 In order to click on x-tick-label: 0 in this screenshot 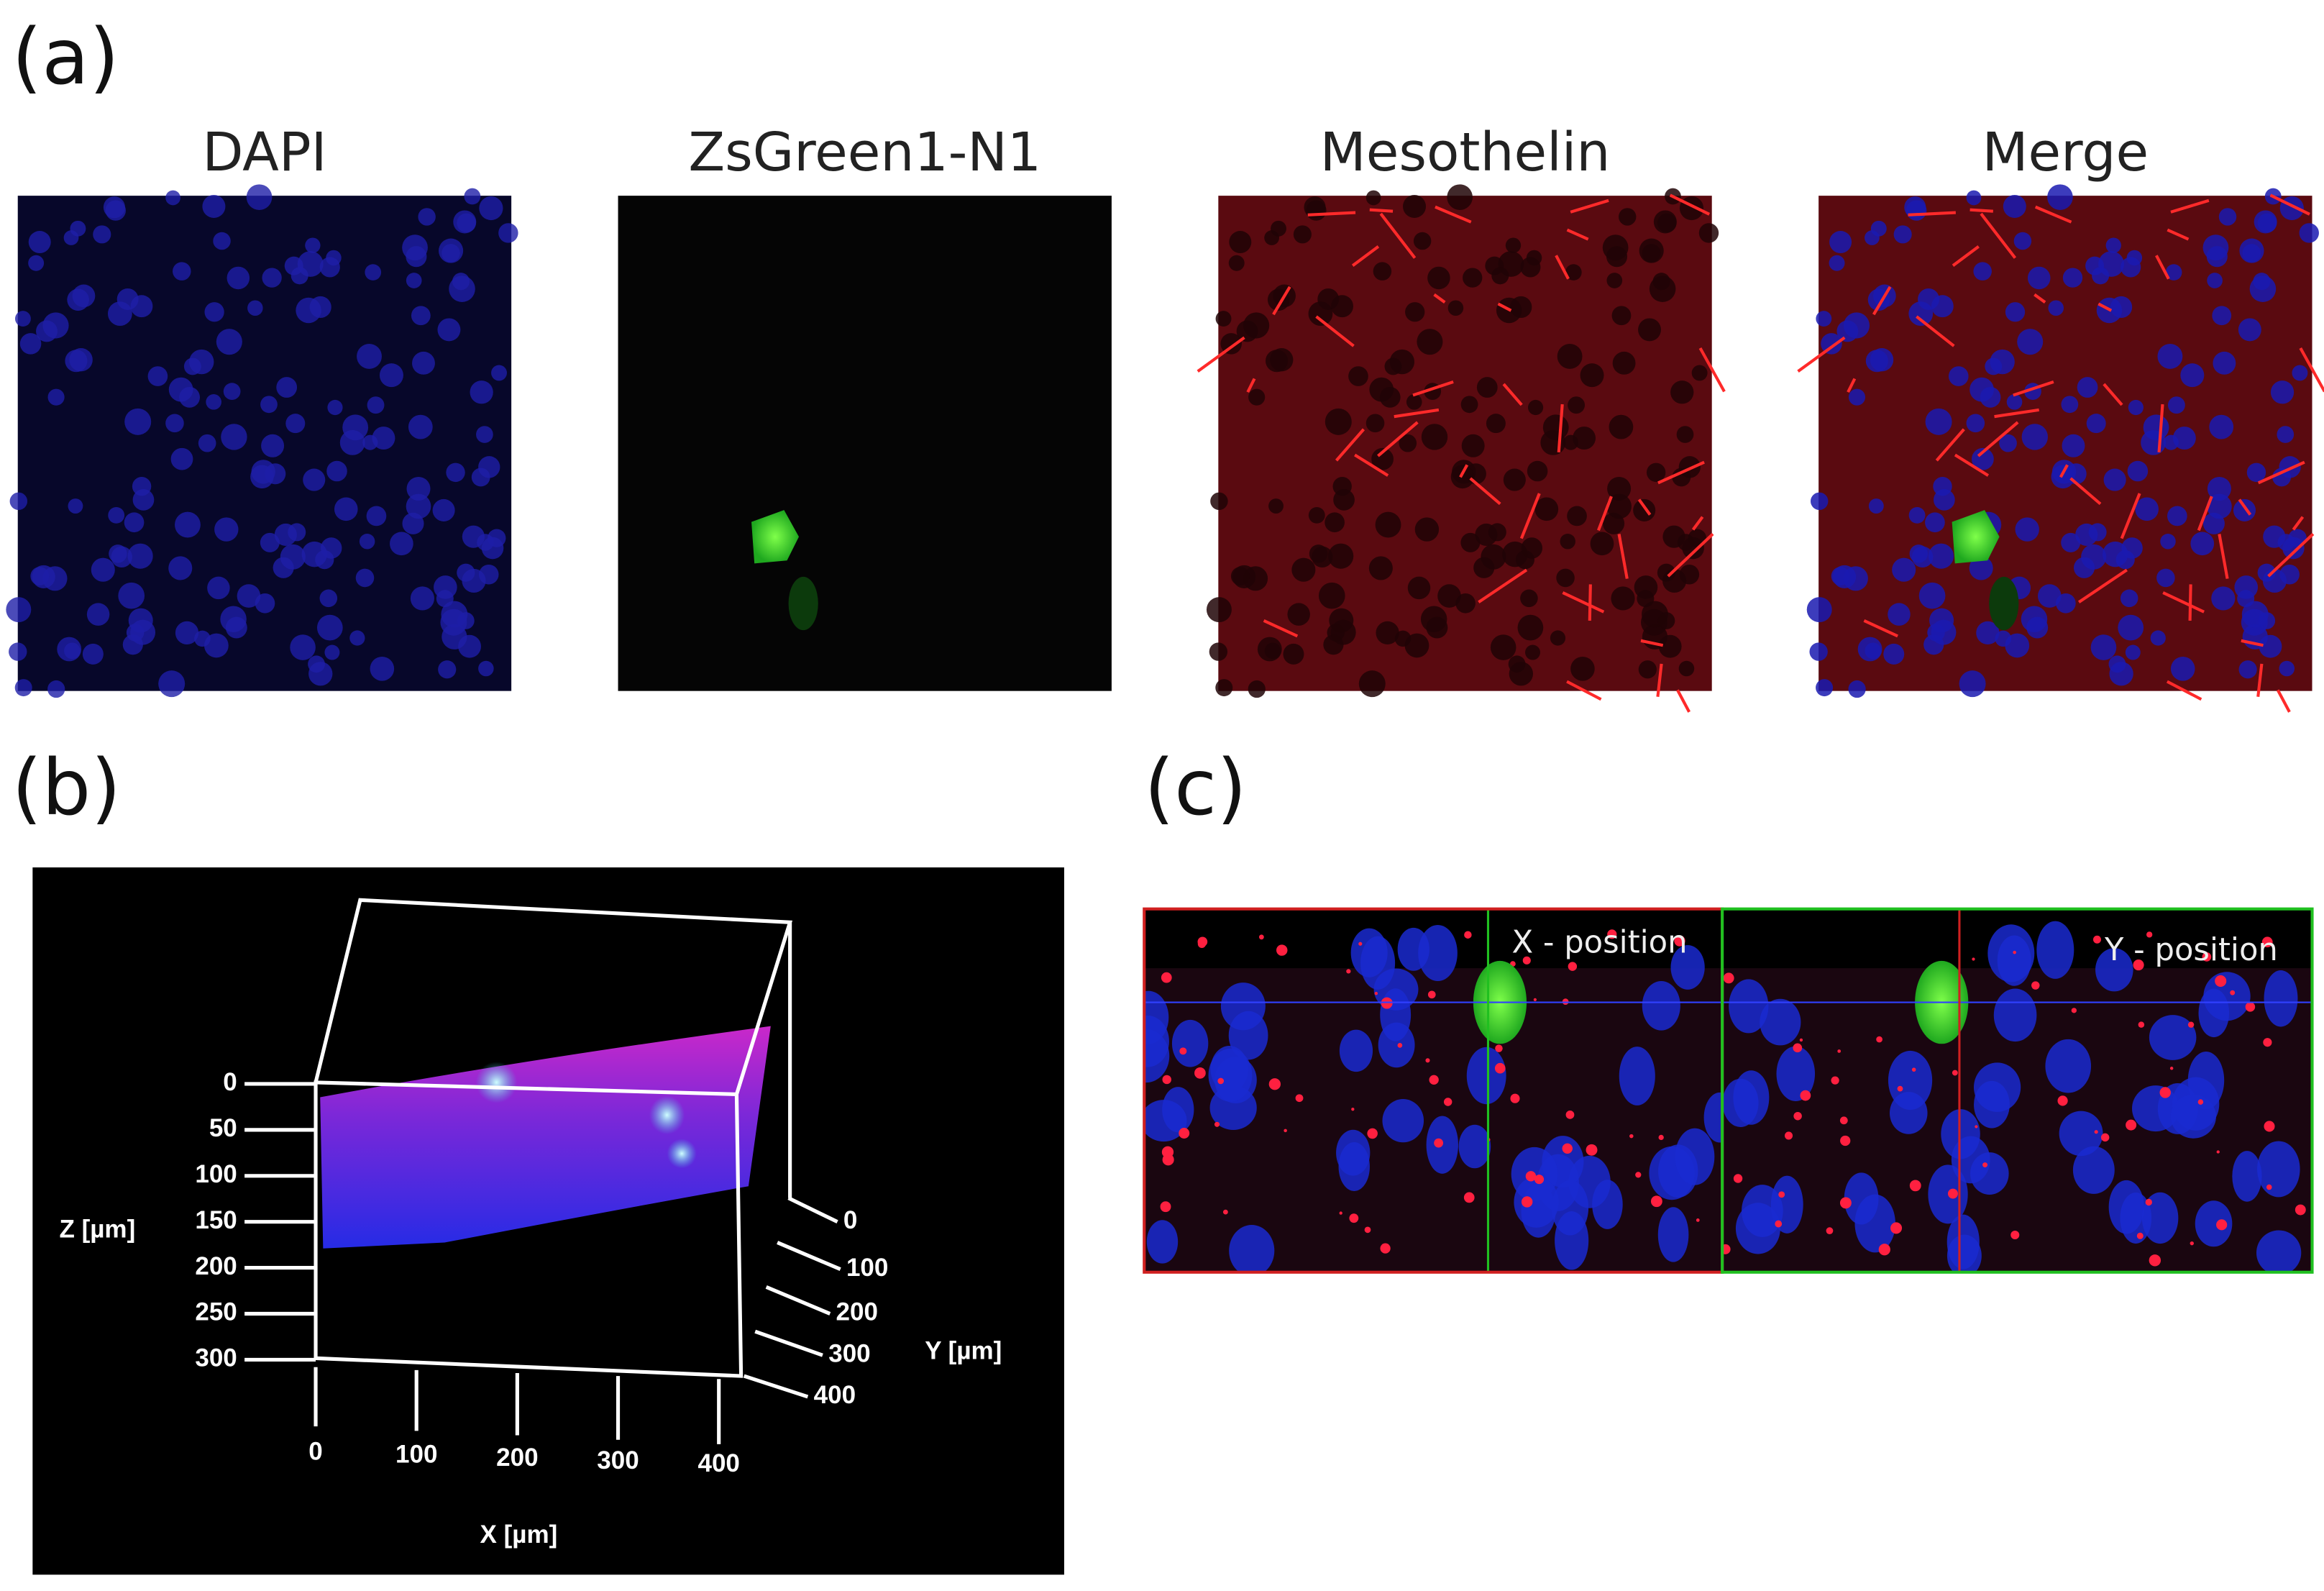, I will do `click(315, 1452)`.